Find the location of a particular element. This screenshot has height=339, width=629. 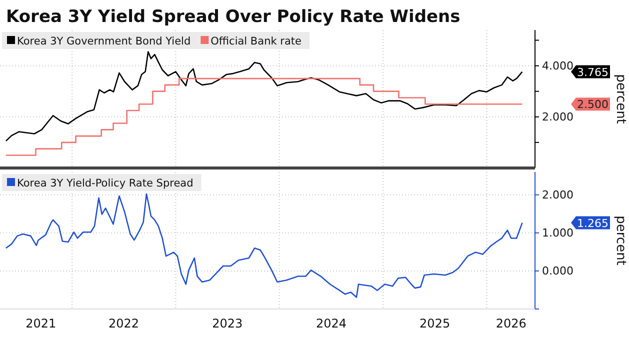

text: 1.265 is located at coordinates (592, 223).